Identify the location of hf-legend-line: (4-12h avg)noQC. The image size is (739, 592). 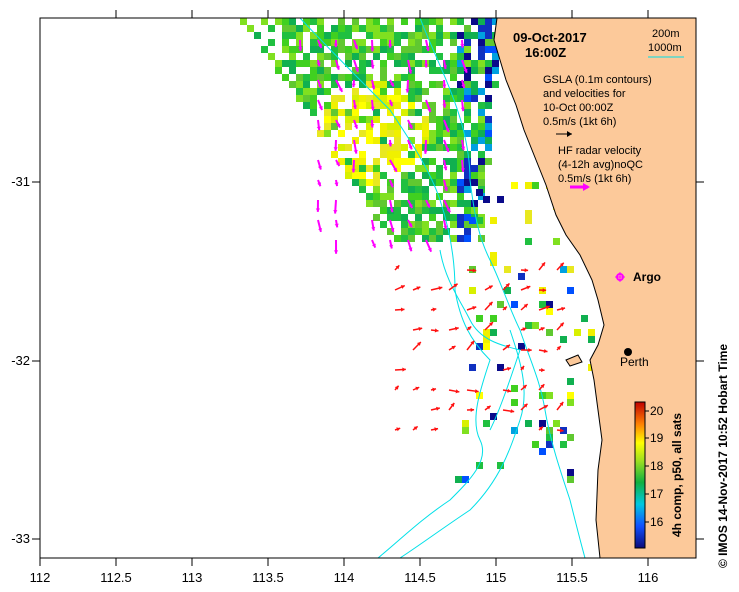
(600, 165).